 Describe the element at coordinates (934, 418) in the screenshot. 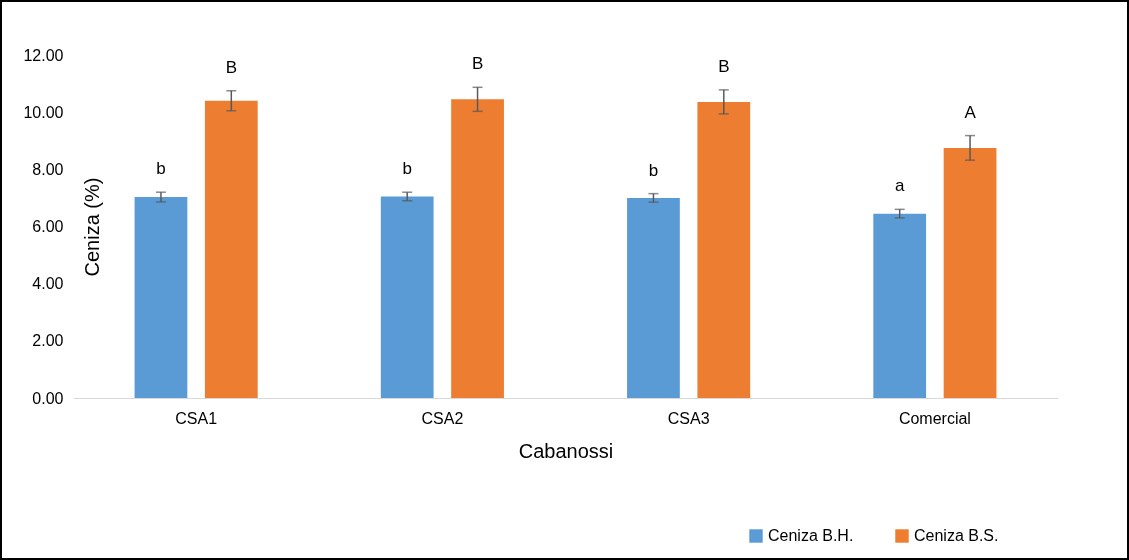

I see `x-tick-label: Comercial` at that location.